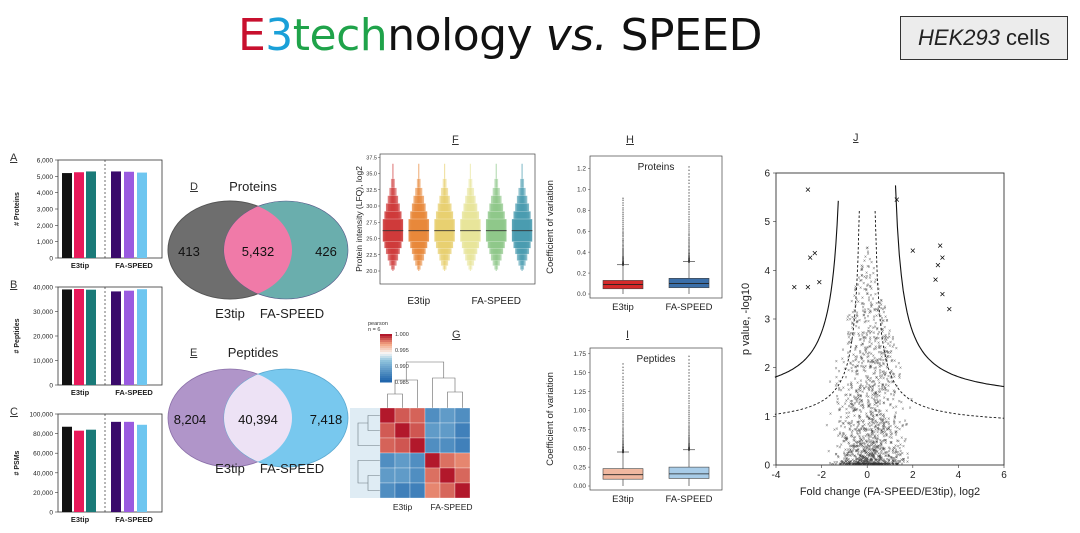 The image size is (1080, 533). Describe the element at coordinates (767, 222) in the screenshot. I see `y-tick-label: 5` at that location.